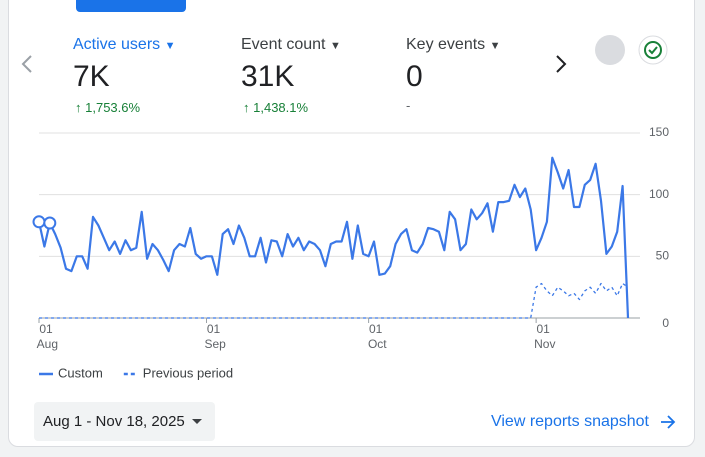  Describe the element at coordinates (114, 421) in the screenshot. I see `date-range: Aug 1 - Nov 18, 2025` at that location.